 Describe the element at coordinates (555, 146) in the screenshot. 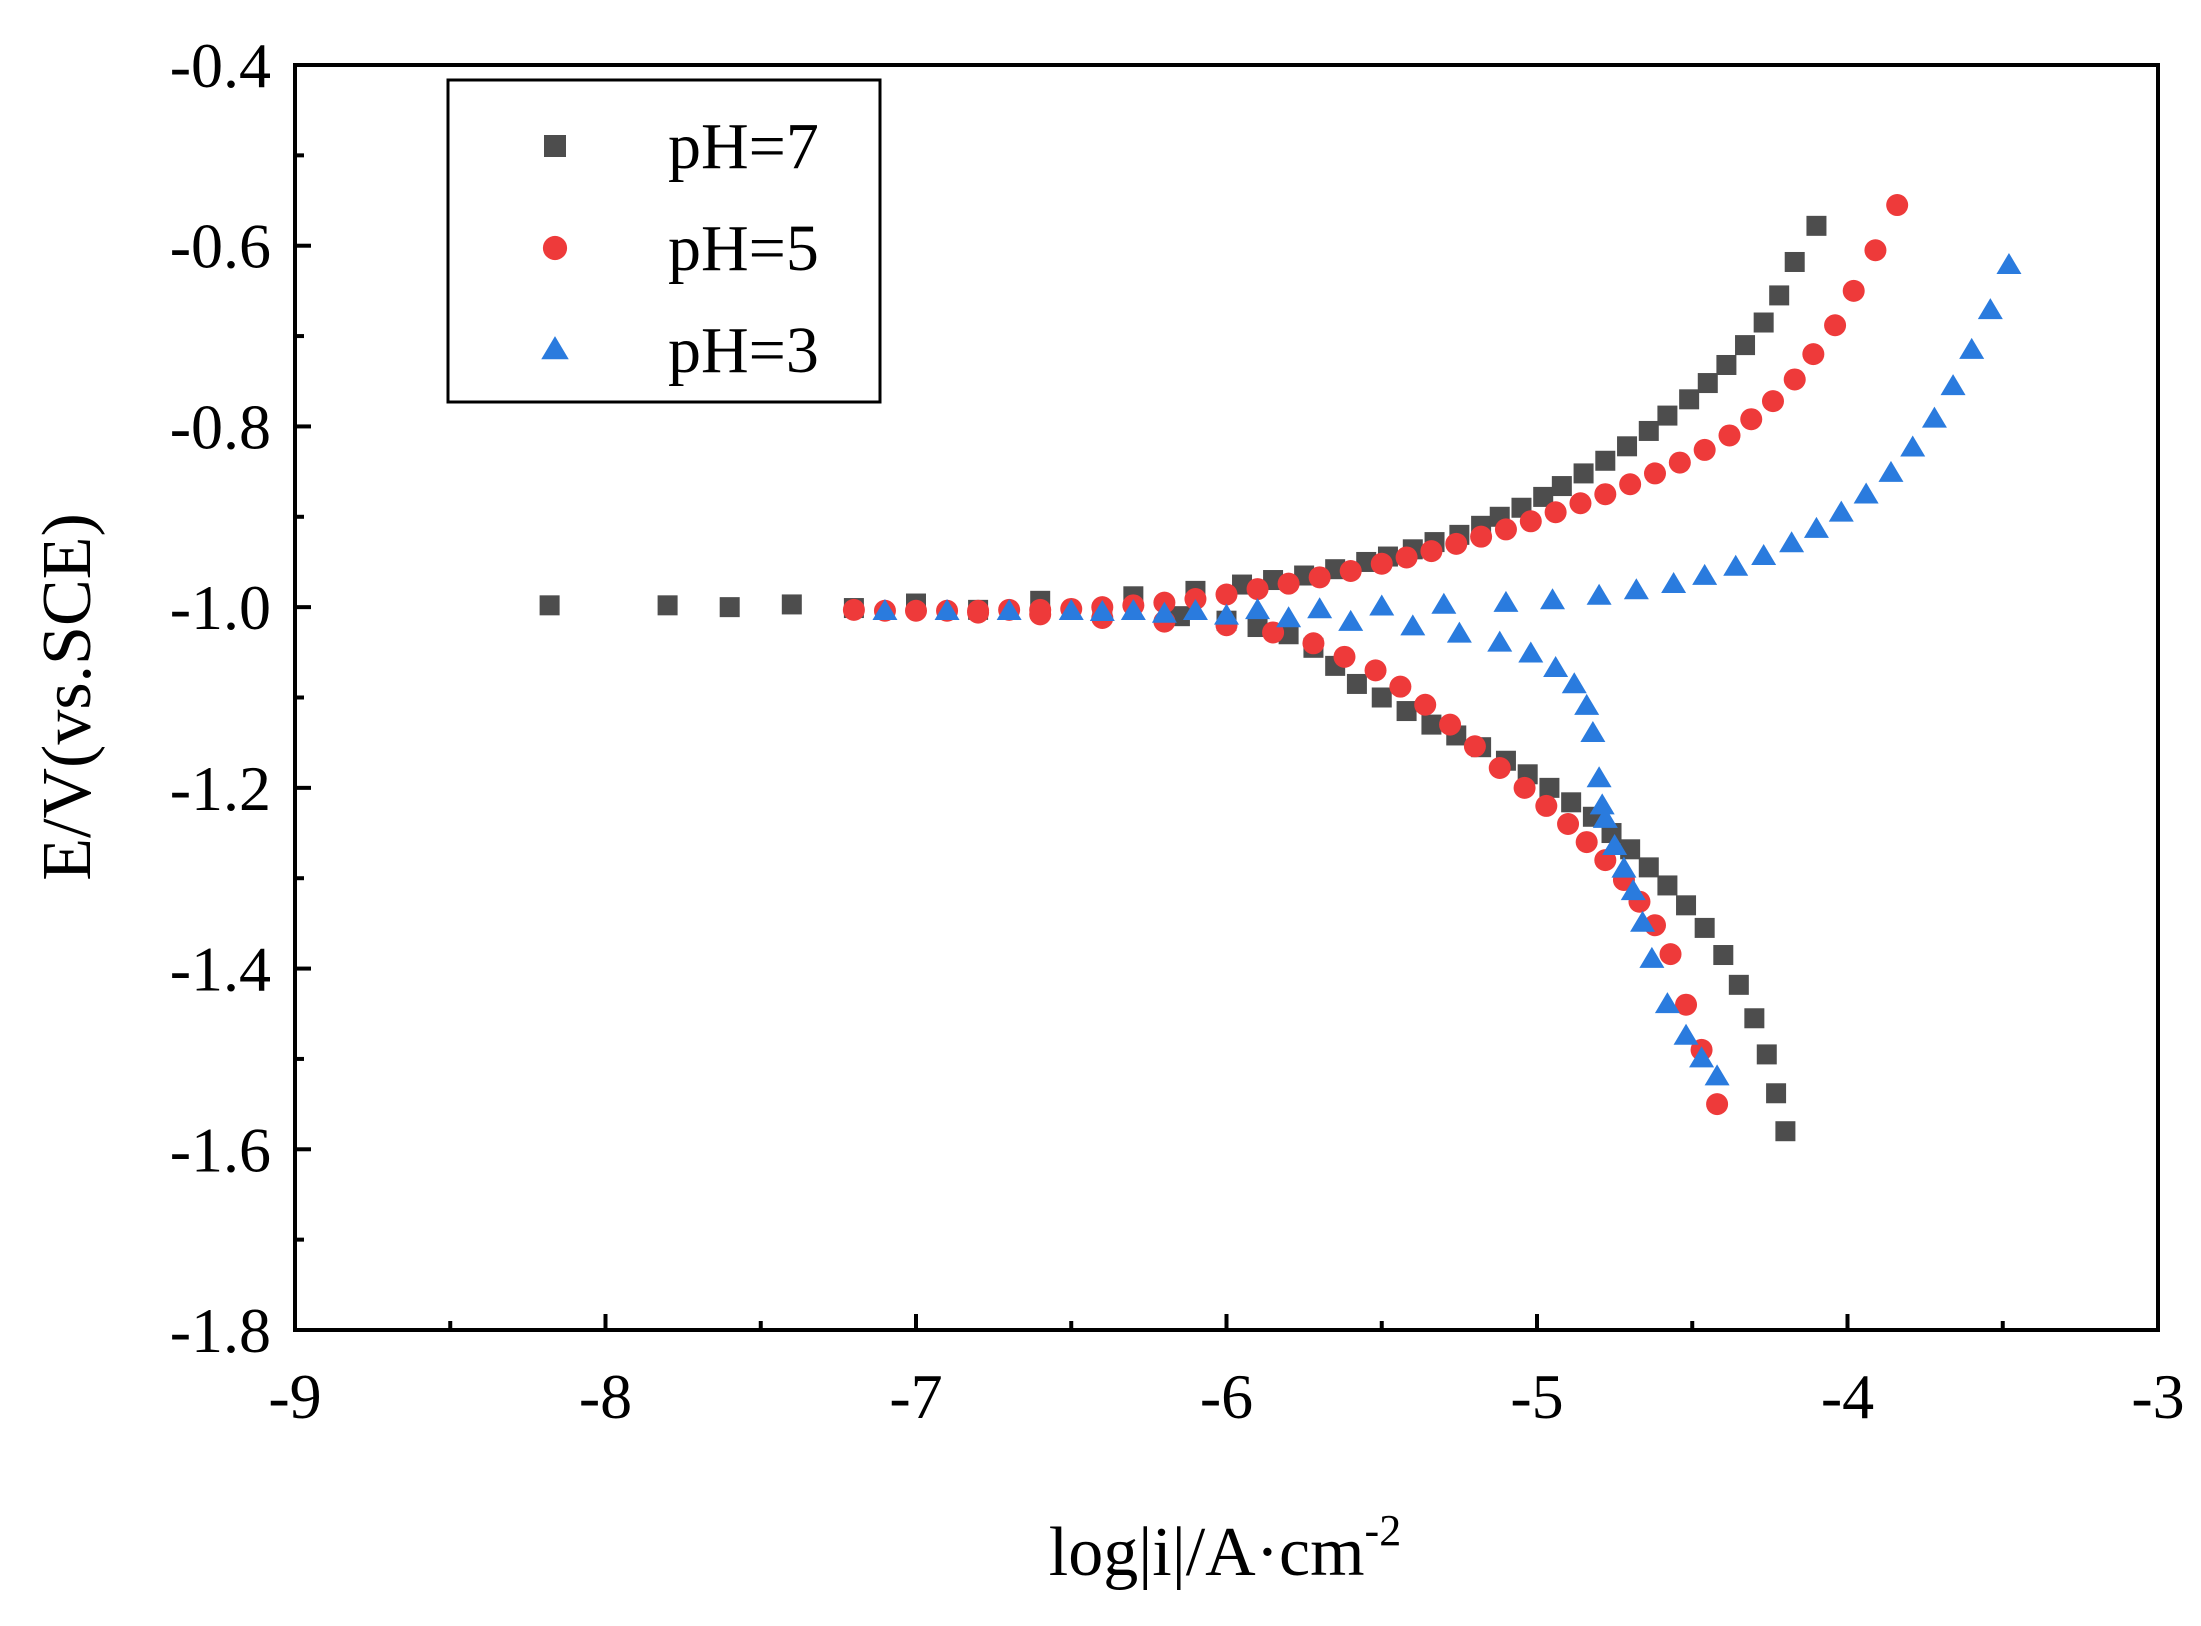

I see `legend-symbol-ph7` at that location.